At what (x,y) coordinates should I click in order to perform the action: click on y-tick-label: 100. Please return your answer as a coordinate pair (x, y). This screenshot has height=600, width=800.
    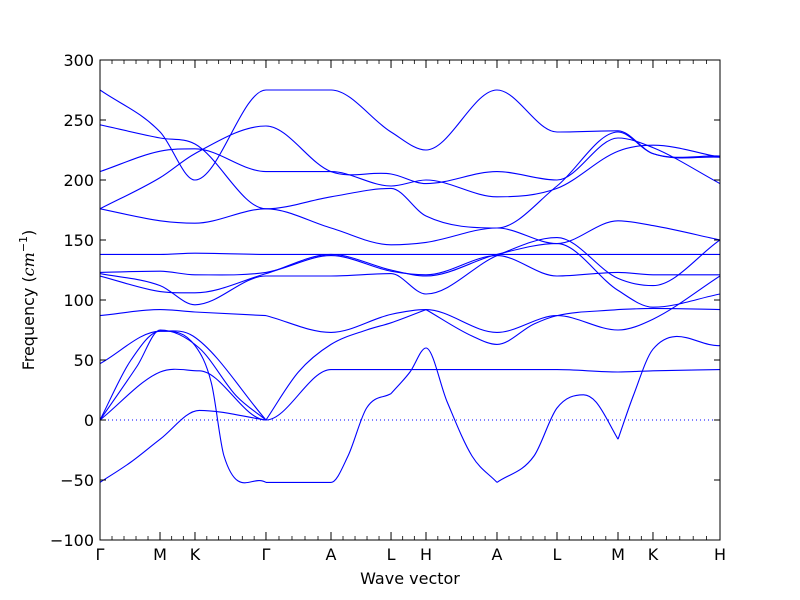
    Looking at the image, I should click on (78, 300).